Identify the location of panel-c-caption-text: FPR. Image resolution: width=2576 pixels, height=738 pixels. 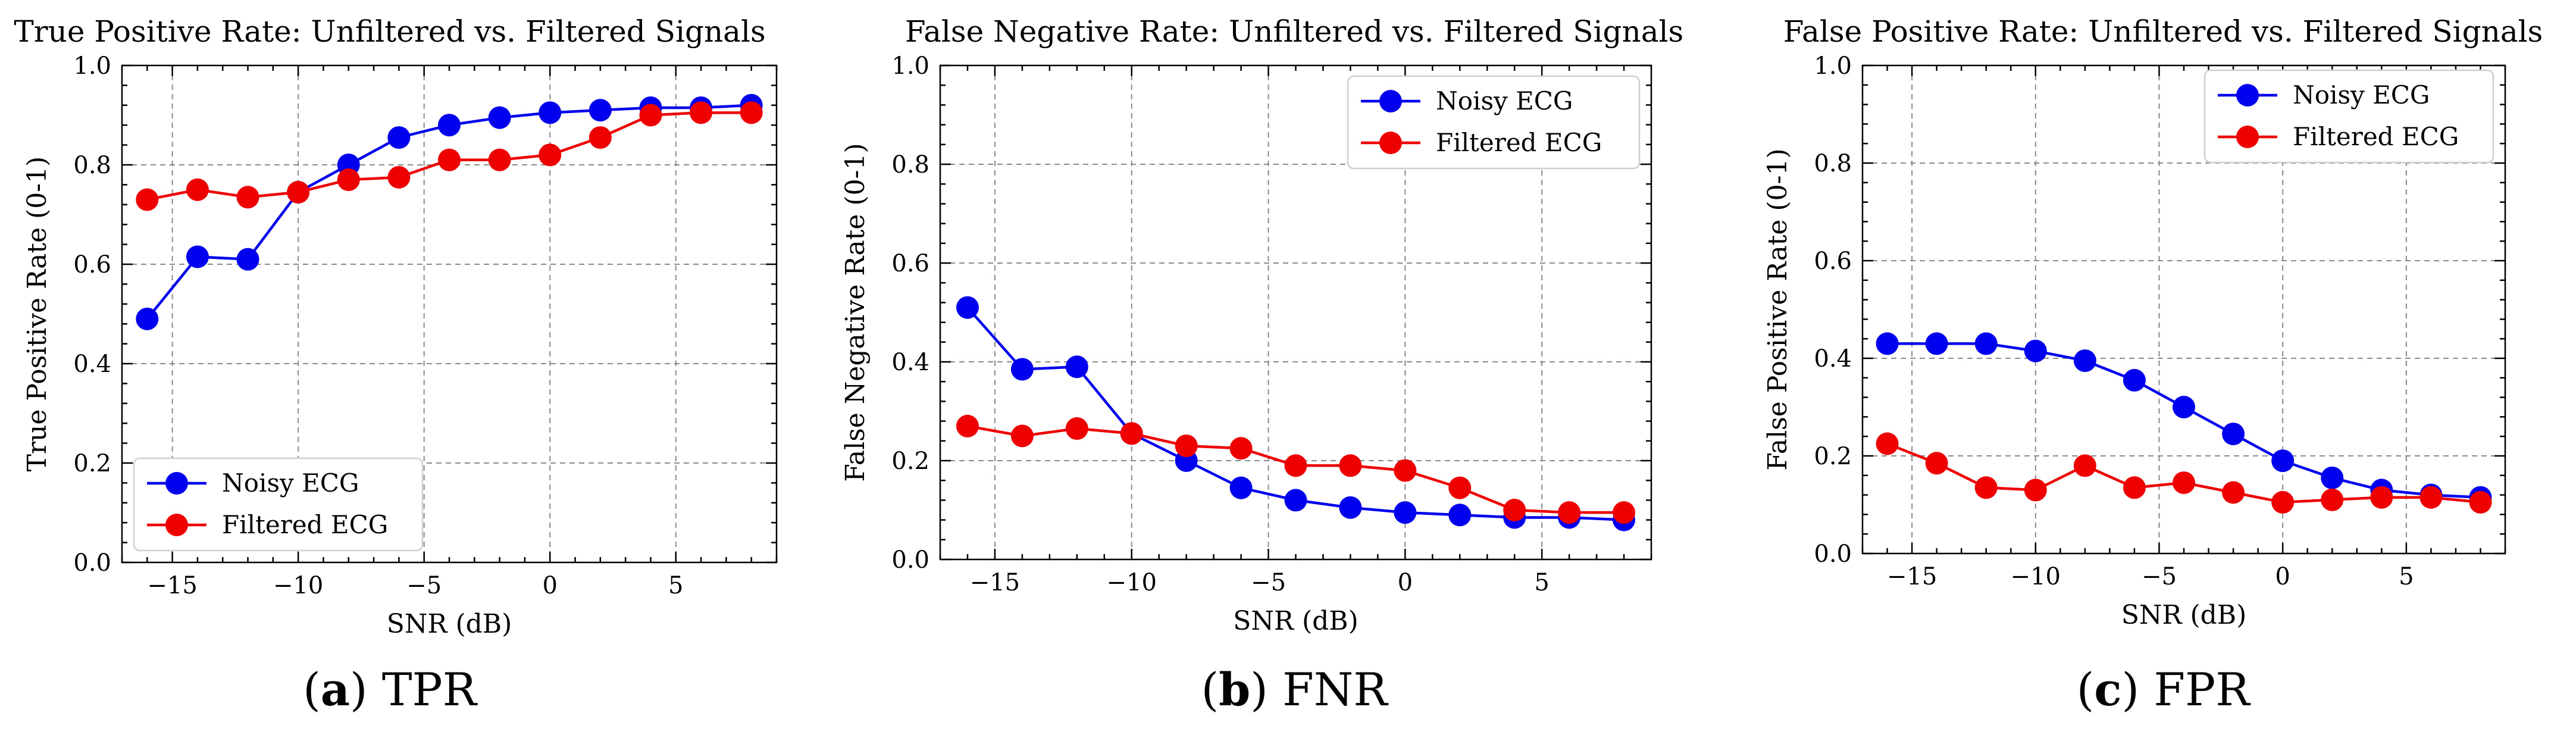
(2202, 690).